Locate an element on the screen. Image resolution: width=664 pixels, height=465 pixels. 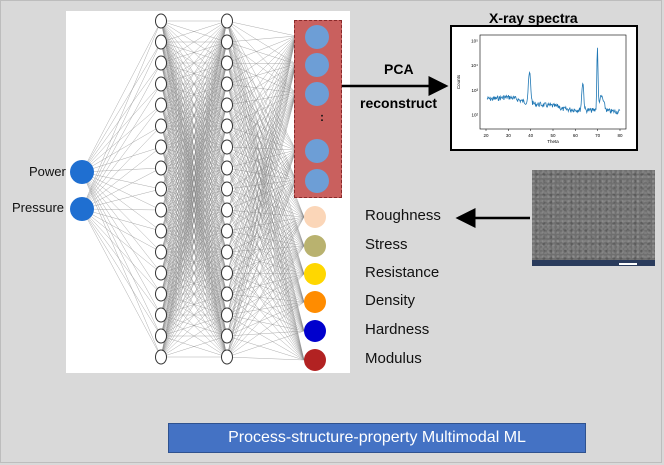
xray-spectra-title: X-ray spectra is located at coordinates (533, 18).